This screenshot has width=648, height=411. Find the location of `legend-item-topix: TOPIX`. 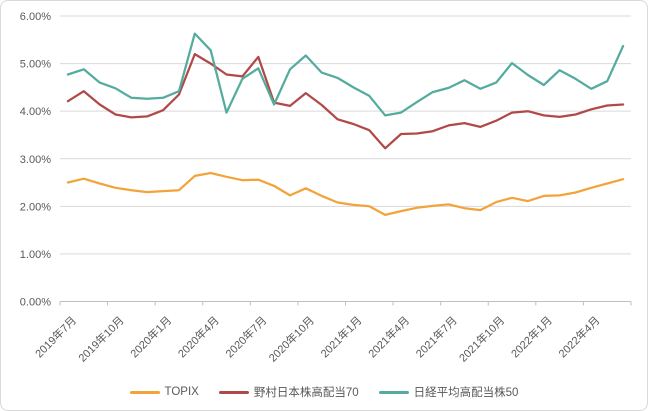

legend-item-topix: TOPIX is located at coordinates (164, 392).